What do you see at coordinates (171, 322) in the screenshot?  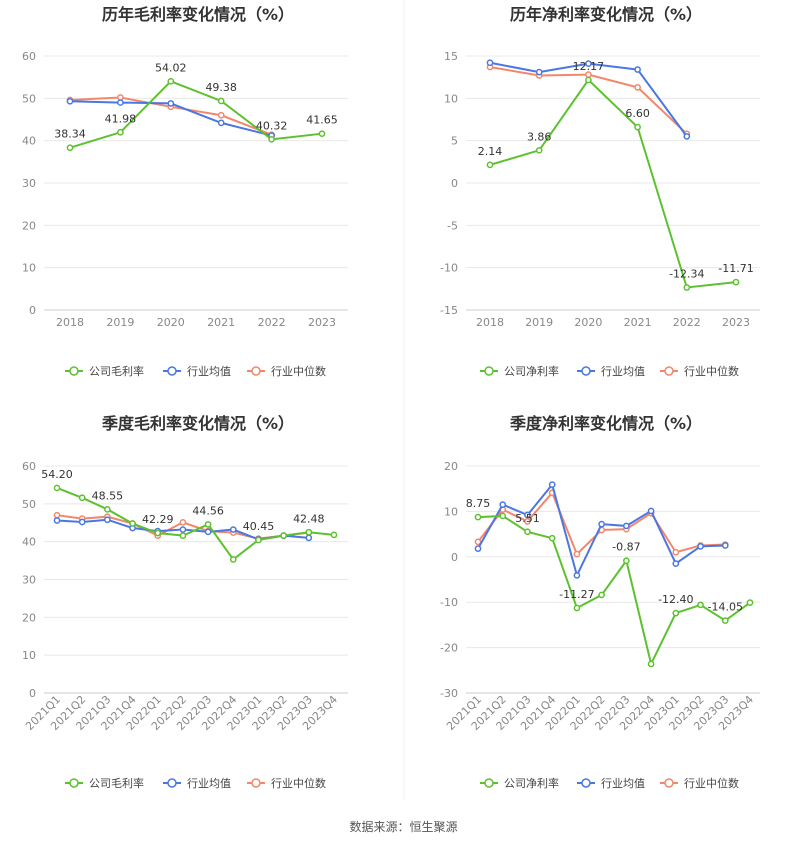 I see `x-tick-label: 2020` at bounding box center [171, 322].